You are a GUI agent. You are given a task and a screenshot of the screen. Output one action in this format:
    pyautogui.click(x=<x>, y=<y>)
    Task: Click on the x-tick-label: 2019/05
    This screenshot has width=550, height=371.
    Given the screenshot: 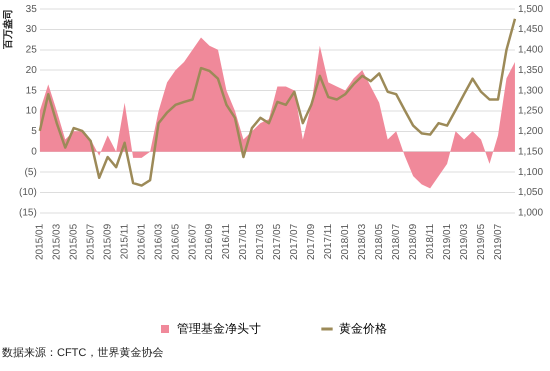 What is the action you would take?
    pyautogui.click(x=481, y=241)
    